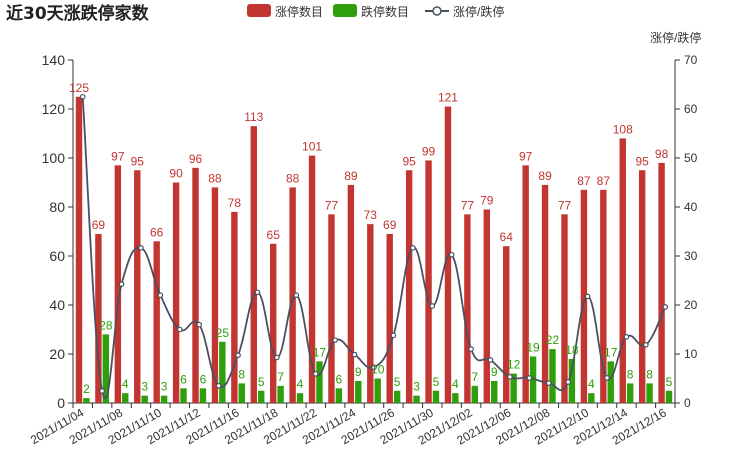  Describe the element at coordinates (57, 207) in the screenshot. I see `left-axis-tick-label: 80` at that location.